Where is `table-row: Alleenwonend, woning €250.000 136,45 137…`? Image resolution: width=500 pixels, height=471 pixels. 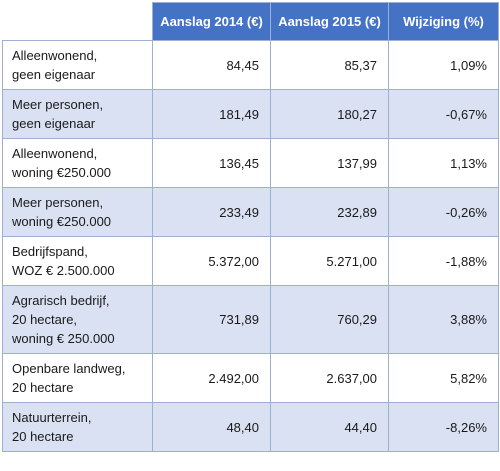
table-row: Alleenwonend, woning €250.000 136,45 137… is located at coordinates (250, 163).